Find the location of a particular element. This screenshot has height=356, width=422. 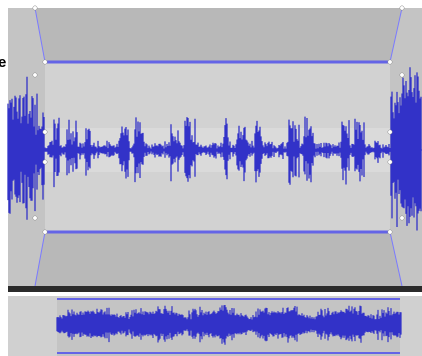

track-separator is located at coordinates (215, 289).